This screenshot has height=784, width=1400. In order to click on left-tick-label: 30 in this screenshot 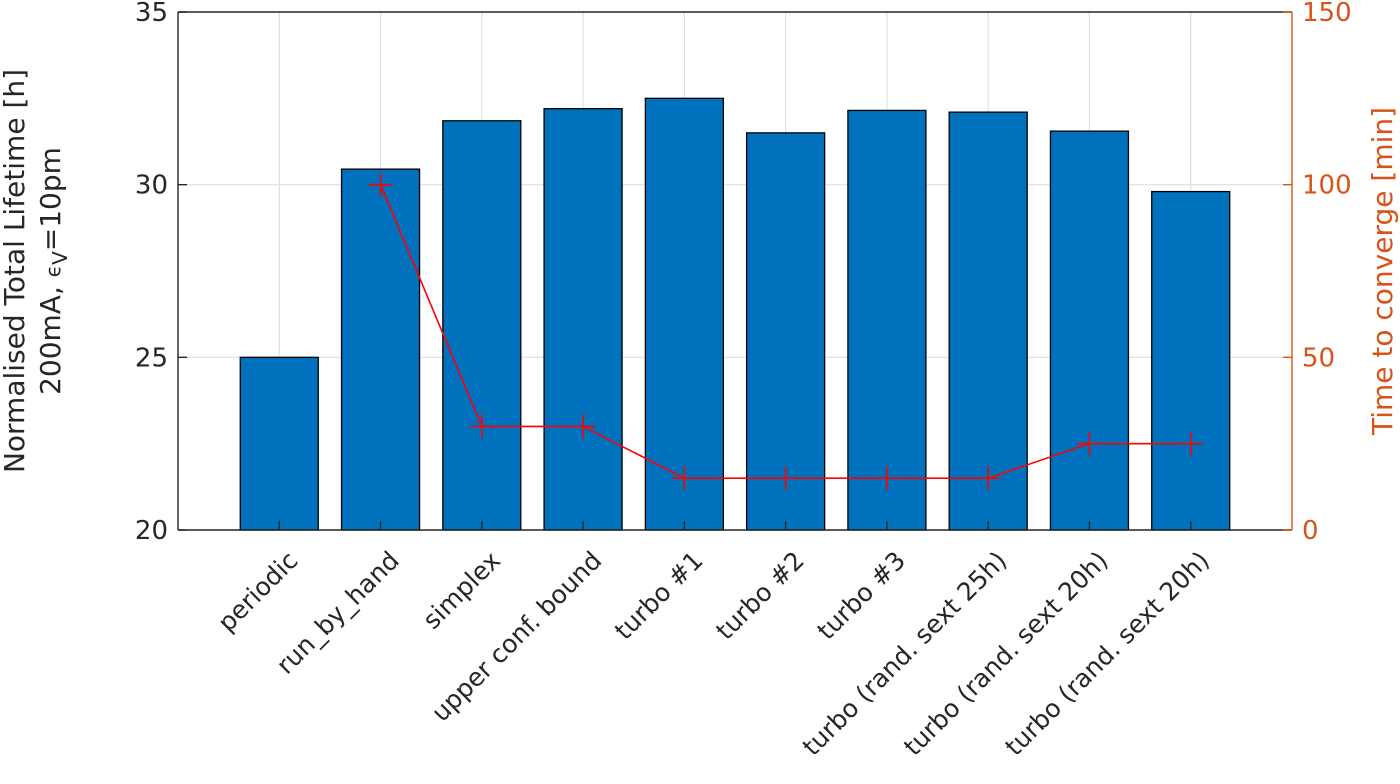, I will do `click(151, 186)`.